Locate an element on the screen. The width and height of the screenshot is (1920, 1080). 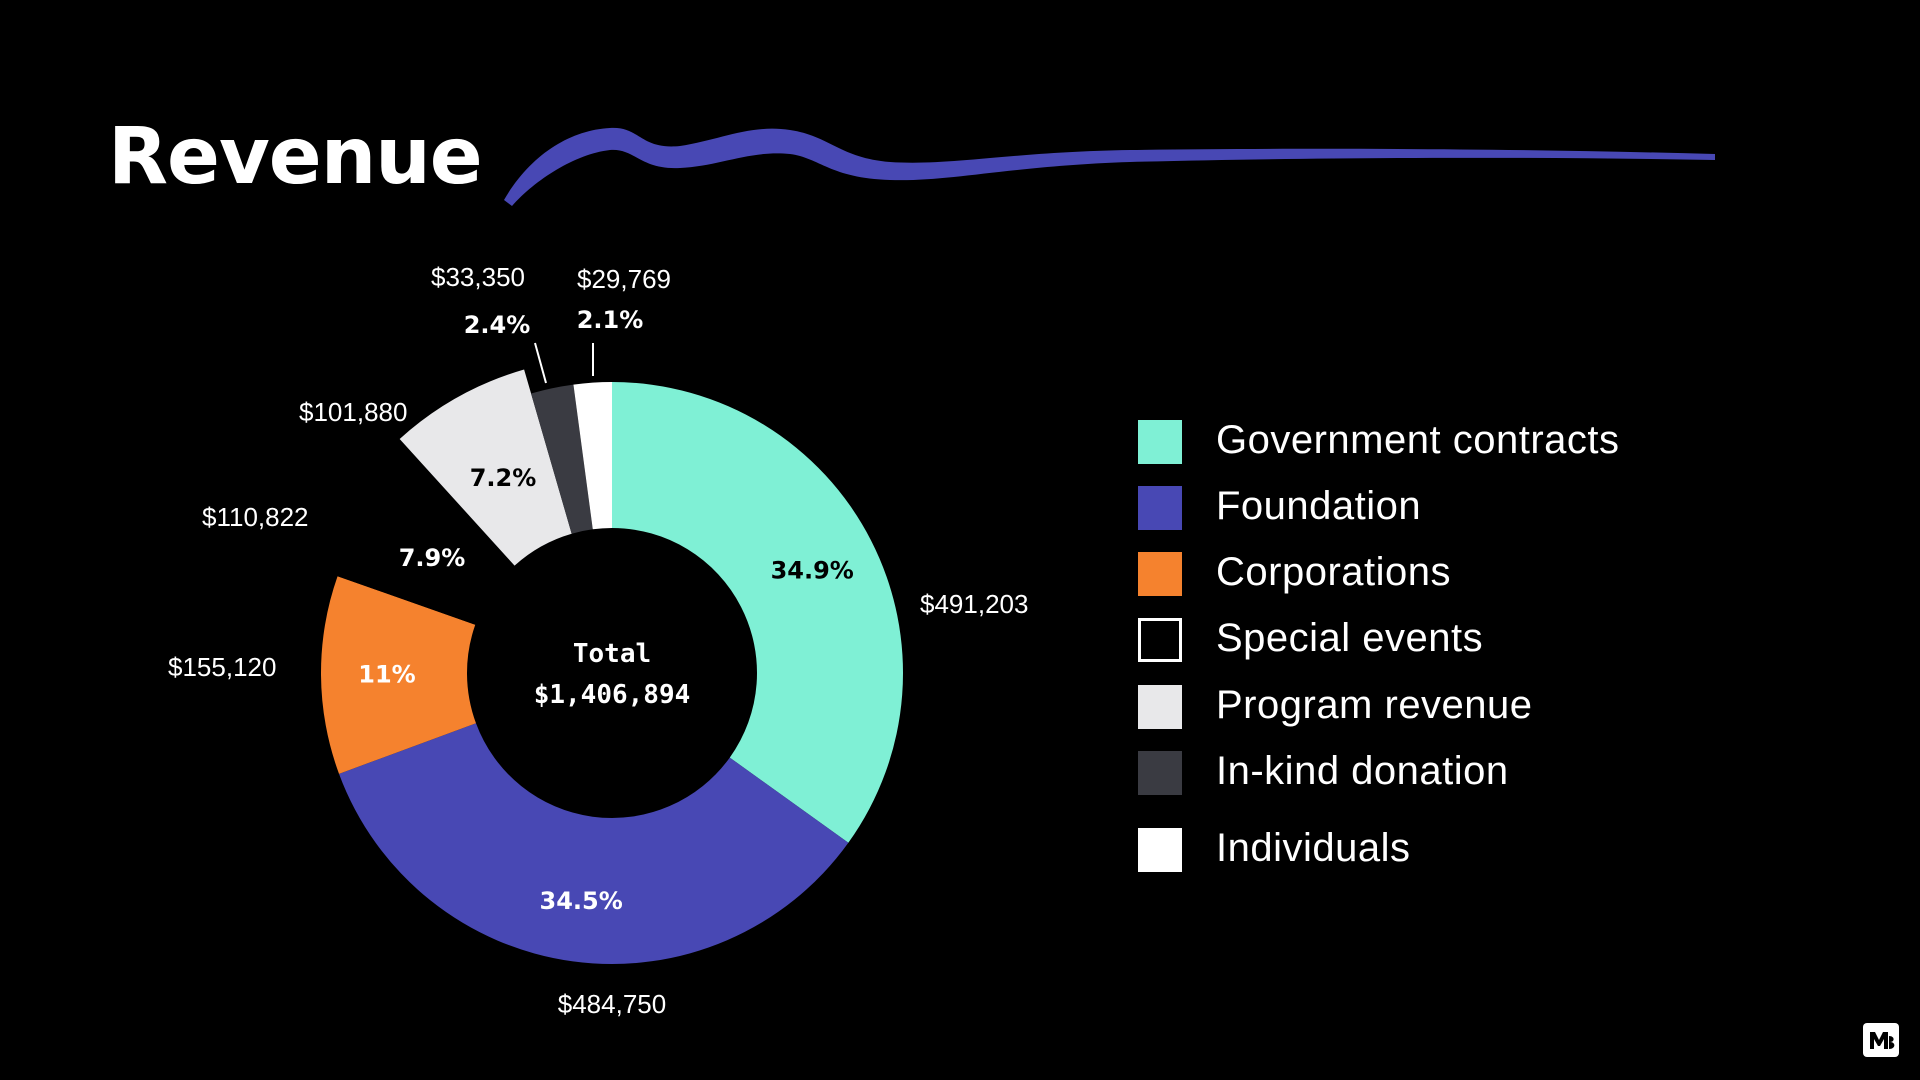
legend-item-corporations: Corporations is located at coordinates (1438, 573).